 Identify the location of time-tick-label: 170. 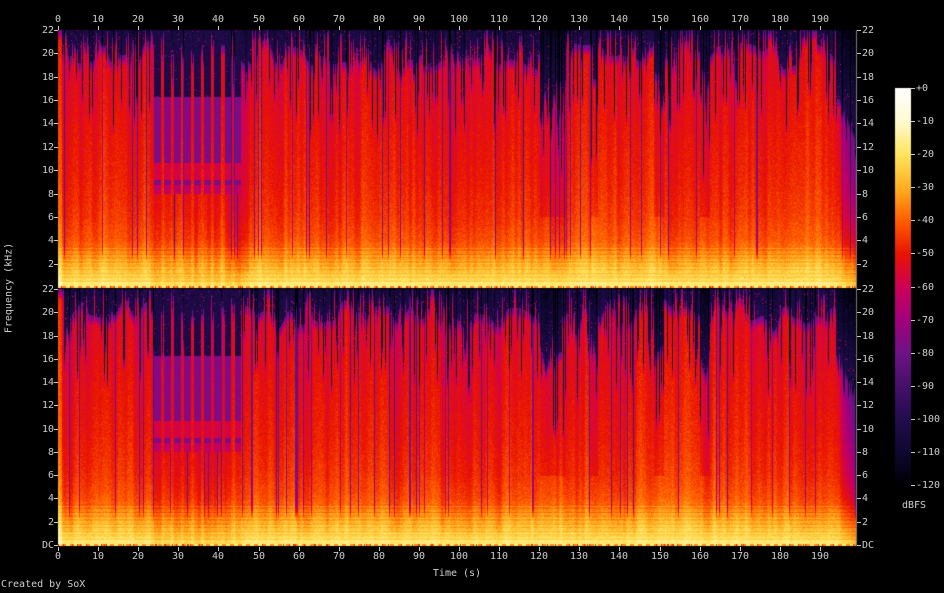
(740, 556).